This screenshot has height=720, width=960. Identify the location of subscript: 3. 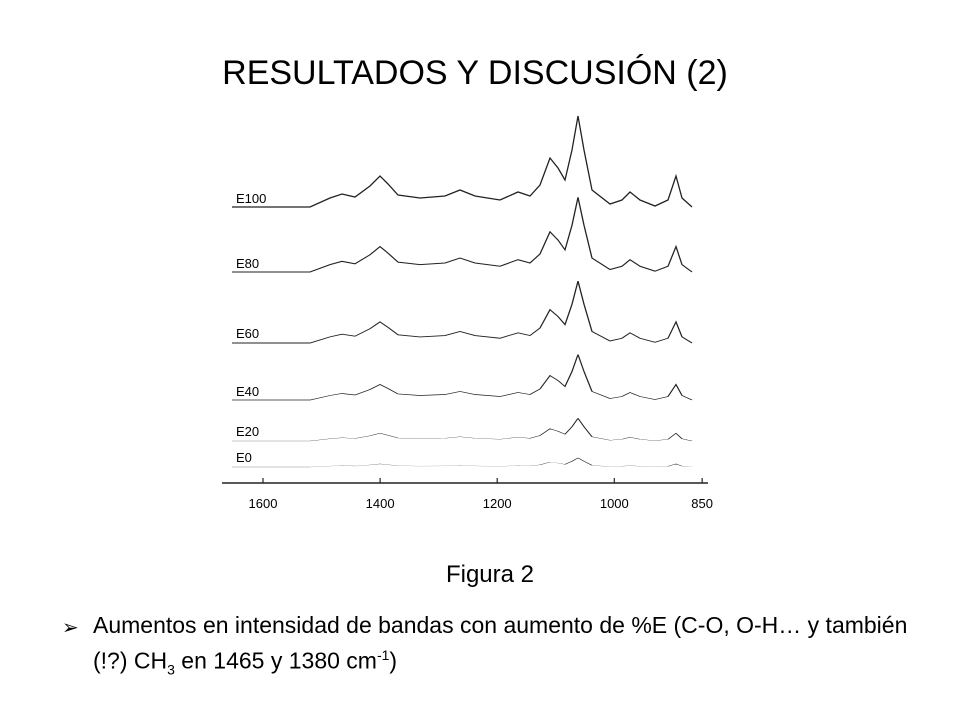
(171, 669).